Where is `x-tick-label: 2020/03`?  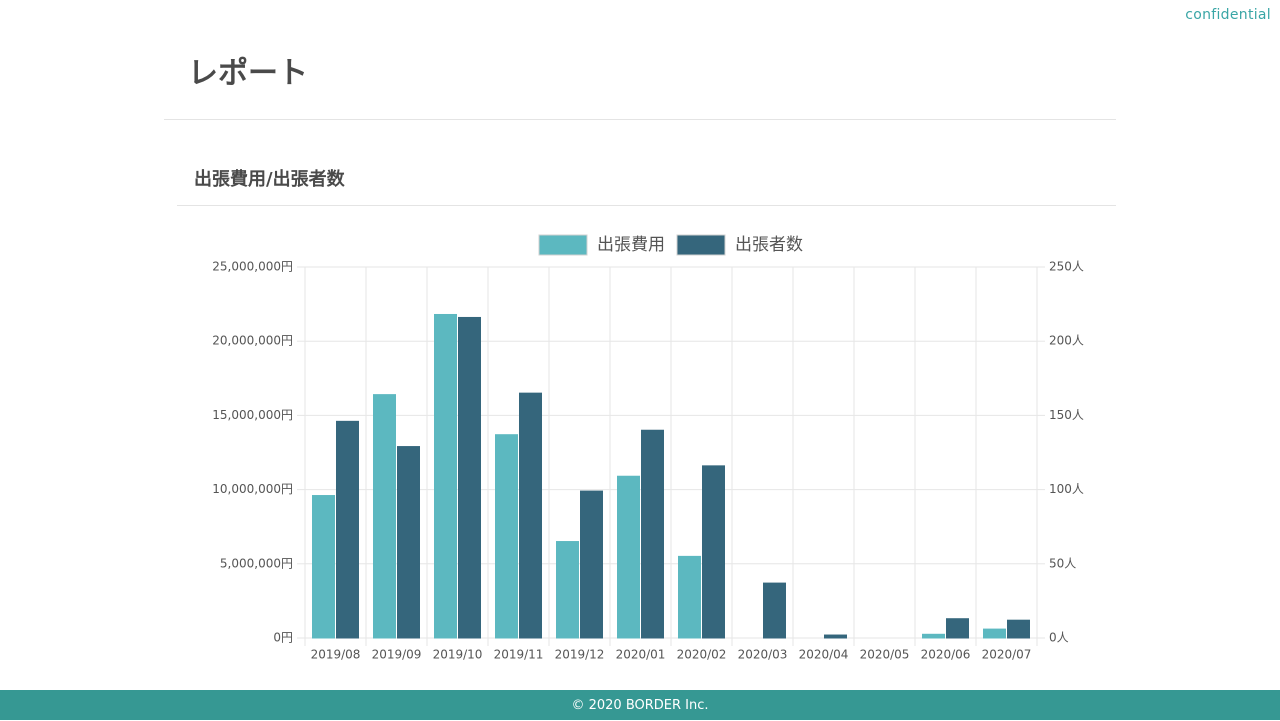 x-tick-label: 2020/03 is located at coordinates (763, 655).